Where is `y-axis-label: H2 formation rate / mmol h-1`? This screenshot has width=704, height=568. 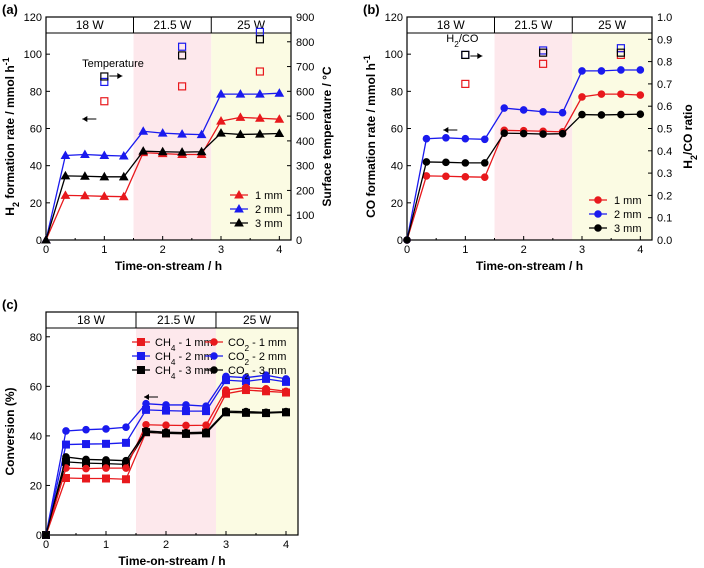
y-axis-label: H2 formation rate / mmol h-1 is located at coordinates (11, 136).